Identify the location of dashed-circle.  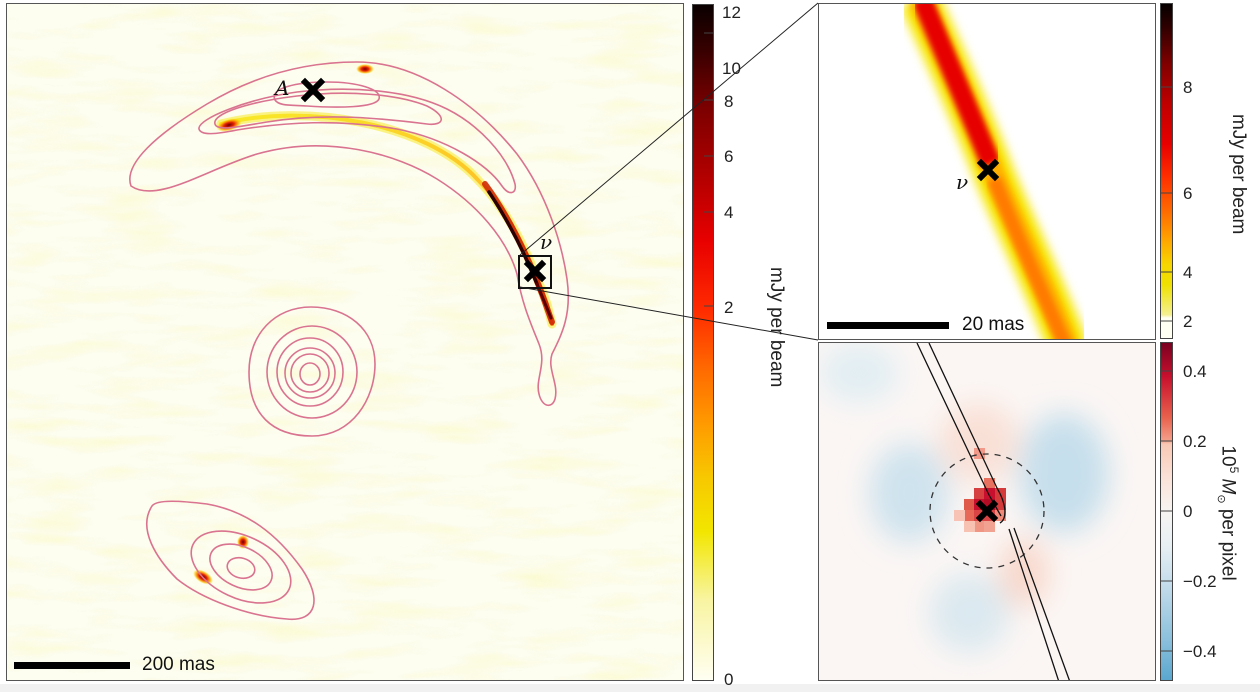
(987, 511).